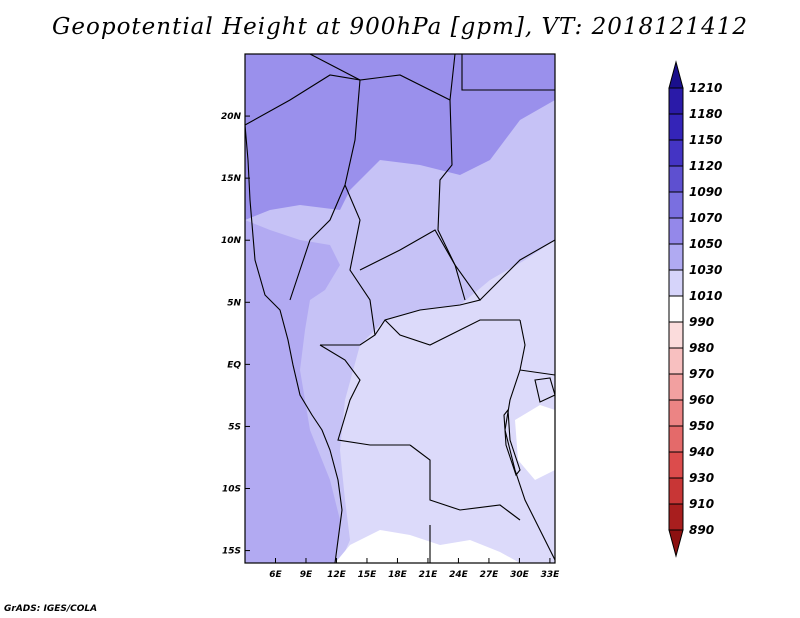 The width and height of the screenshot is (800, 618). What do you see at coordinates (368, 575) in the screenshot?
I see `x-tick-label: 15E` at bounding box center [368, 575].